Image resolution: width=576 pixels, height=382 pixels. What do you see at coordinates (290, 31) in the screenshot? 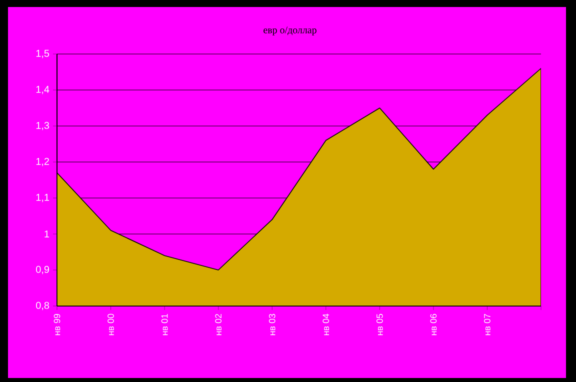
I see `chart-title: евр о/доллар` at bounding box center [290, 31].